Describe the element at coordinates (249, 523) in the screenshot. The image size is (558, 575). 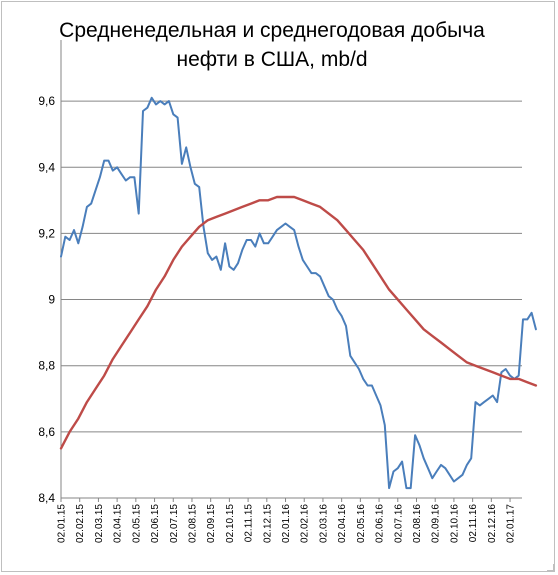
I see `x-tick-label: 02.11.15` at that location.